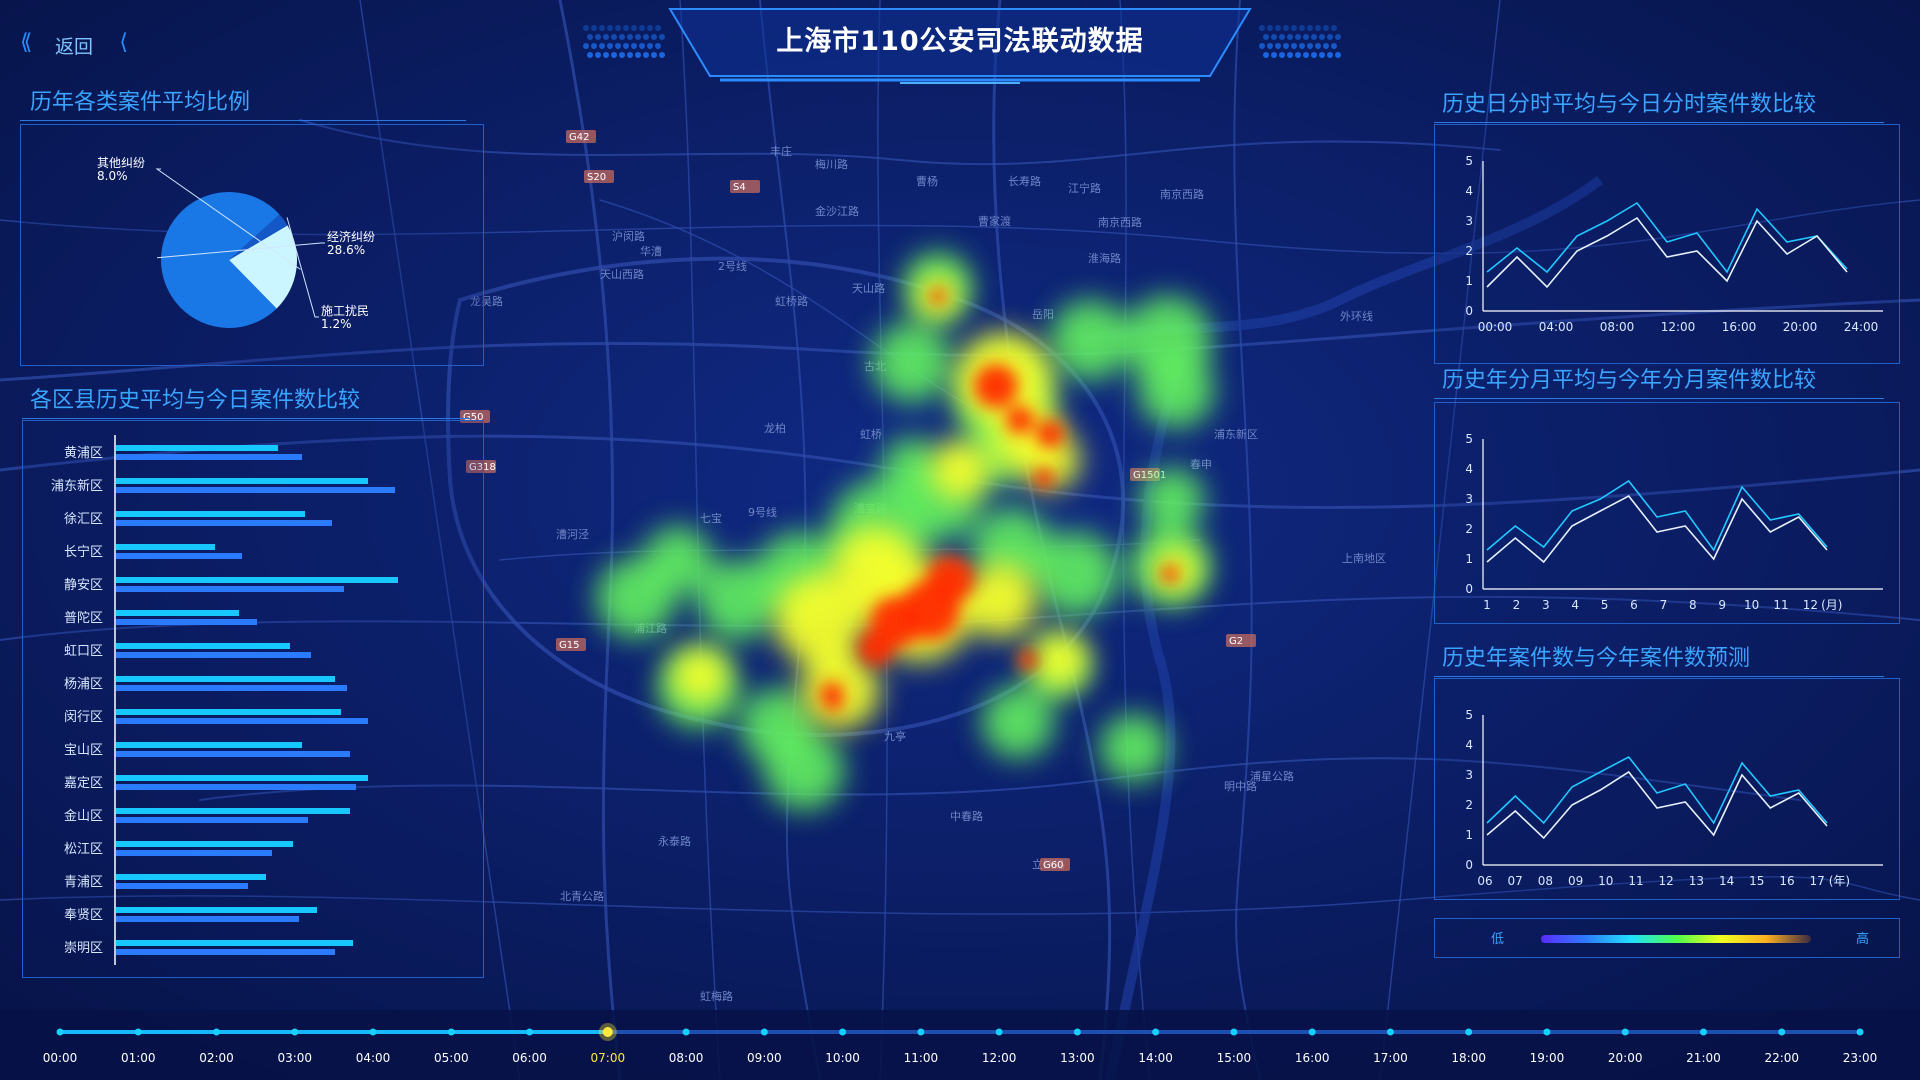 The image size is (1920, 1080). What do you see at coordinates (1390, 1058) in the screenshot?
I see `timeline-tick-label: 17:00` at bounding box center [1390, 1058].